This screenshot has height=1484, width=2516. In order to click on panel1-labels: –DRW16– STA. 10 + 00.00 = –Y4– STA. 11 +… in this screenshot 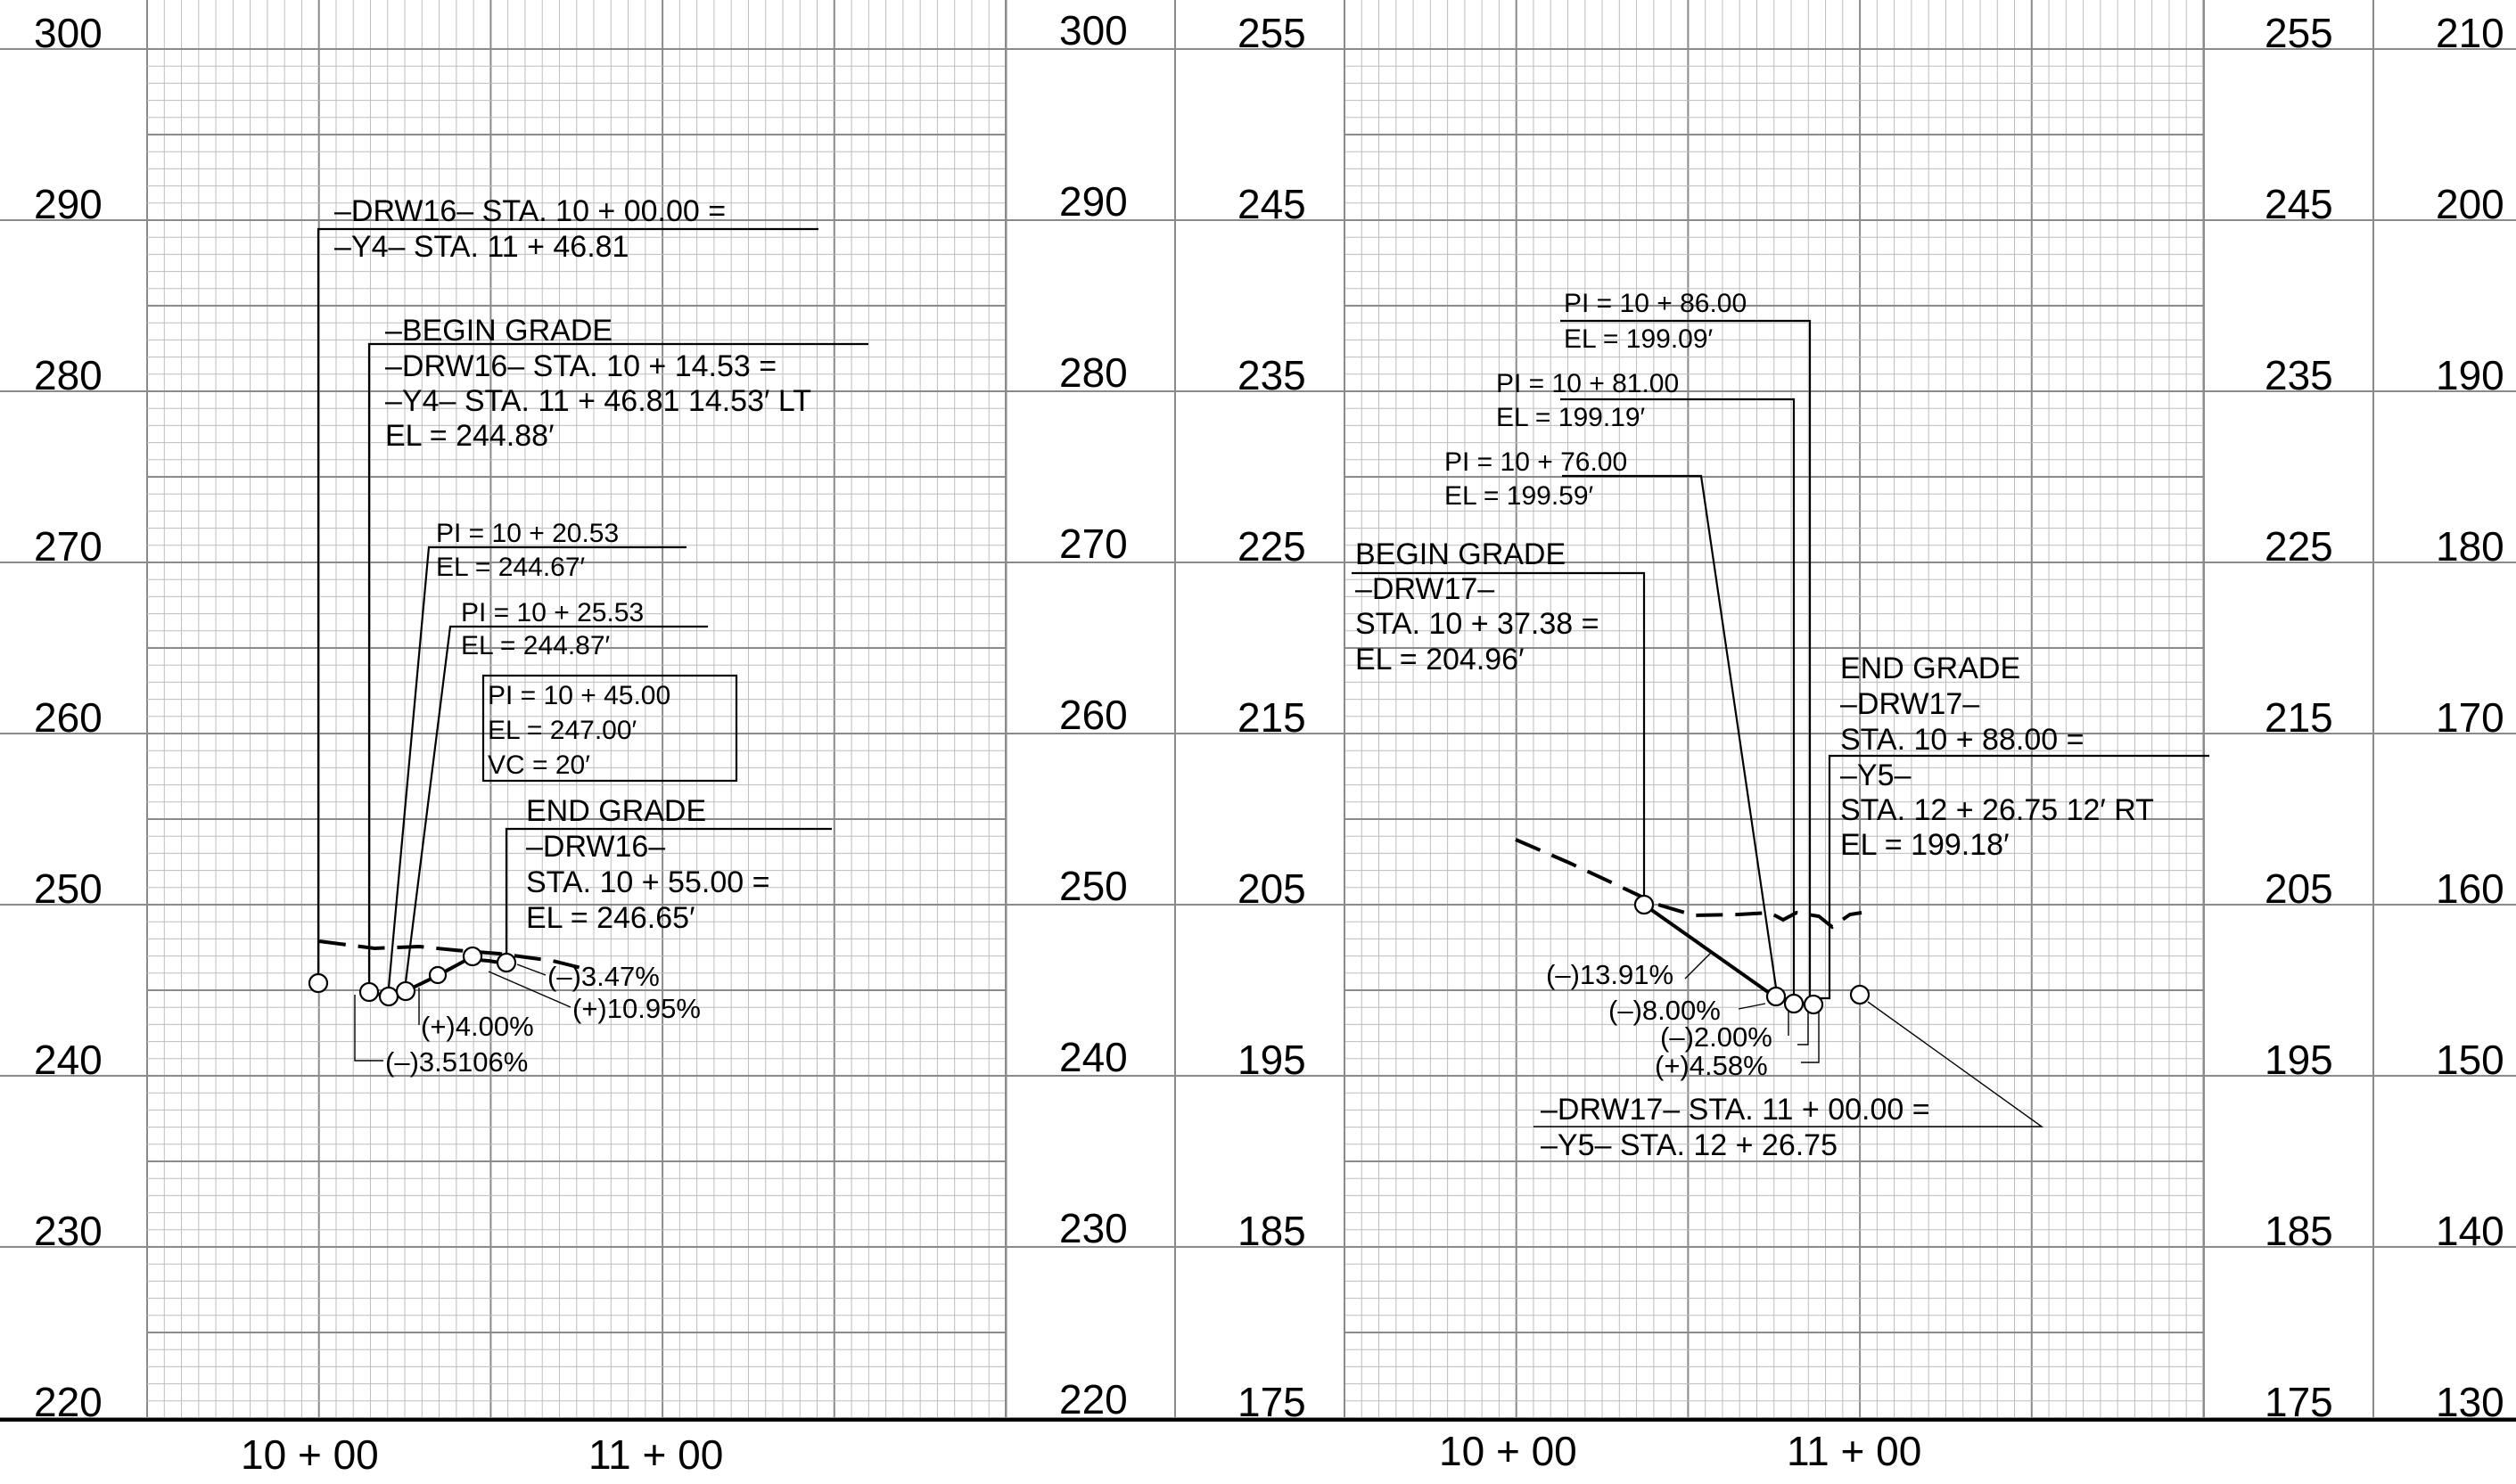, I will do `click(572, 636)`.